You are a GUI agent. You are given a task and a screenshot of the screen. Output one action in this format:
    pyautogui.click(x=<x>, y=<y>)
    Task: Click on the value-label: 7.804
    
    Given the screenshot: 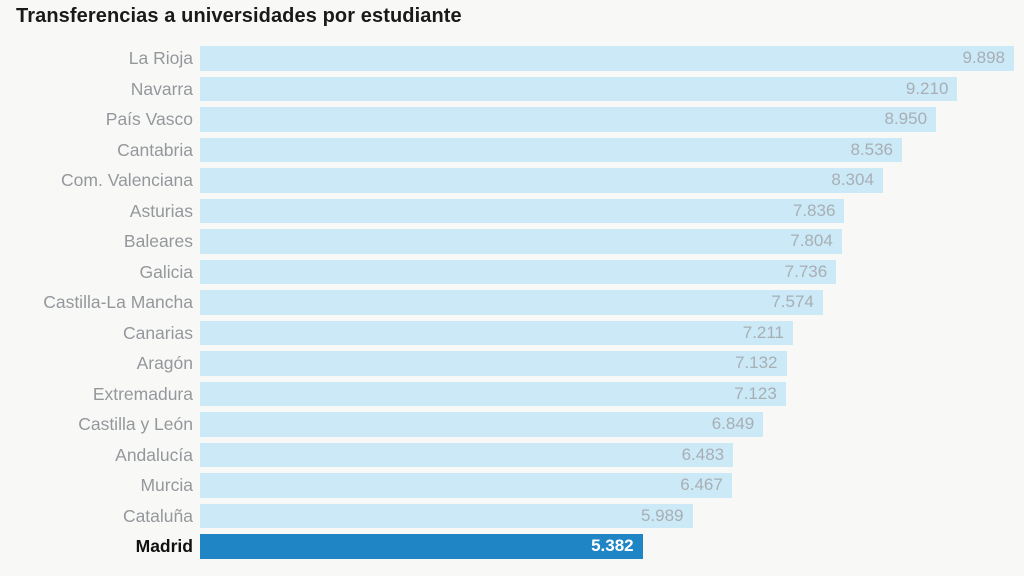 What is the action you would take?
    pyautogui.click(x=811, y=241)
    